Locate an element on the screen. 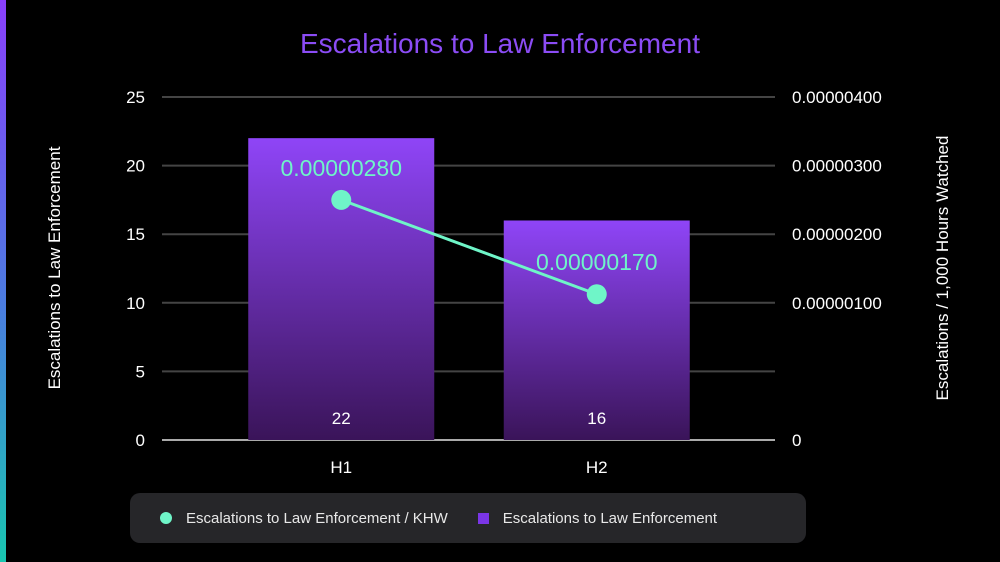 The height and width of the screenshot is (562, 1000). y2-tick-label: 0.00000200 is located at coordinates (837, 234).